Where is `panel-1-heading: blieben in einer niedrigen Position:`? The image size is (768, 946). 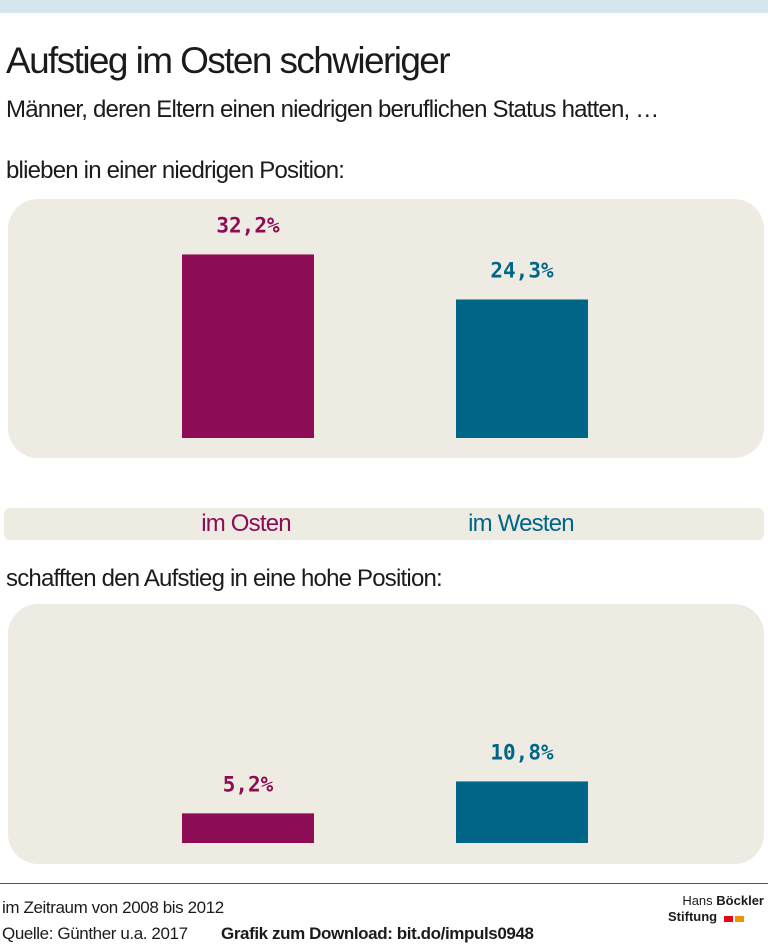 panel-1-heading: blieben in einer niedrigen Position: is located at coordinates (175, 170).